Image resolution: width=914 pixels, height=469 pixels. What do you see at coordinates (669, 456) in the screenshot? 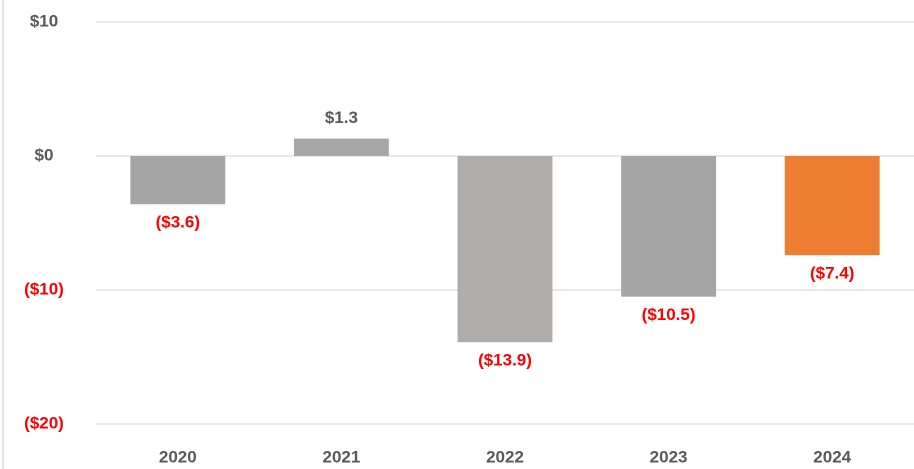
I see `x-tick-label: 2023` at bounding box center [669, 456].